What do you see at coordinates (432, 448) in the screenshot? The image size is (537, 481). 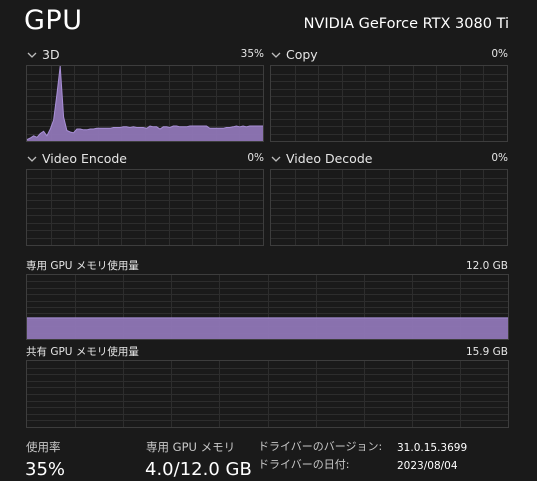 I see `driver-version-value: 31.0.15.3699` at bounding box center [432, 448].